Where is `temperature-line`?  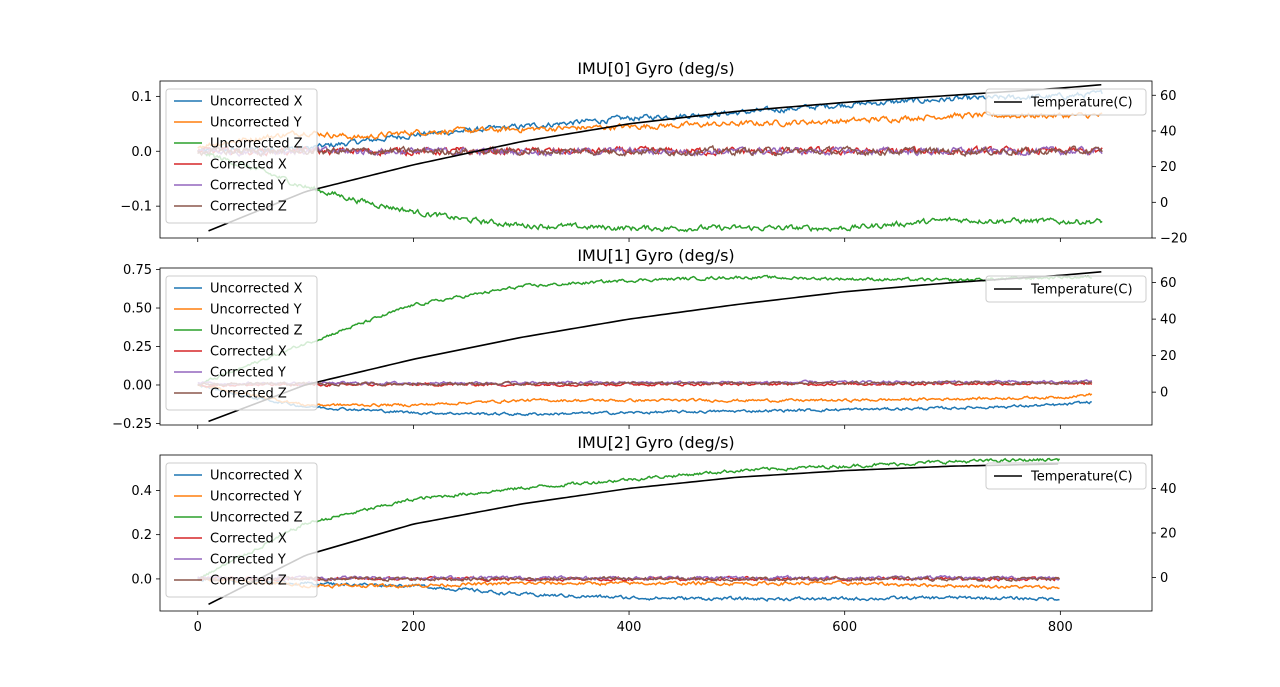
temperature-line is located at coordinates (633, 534).